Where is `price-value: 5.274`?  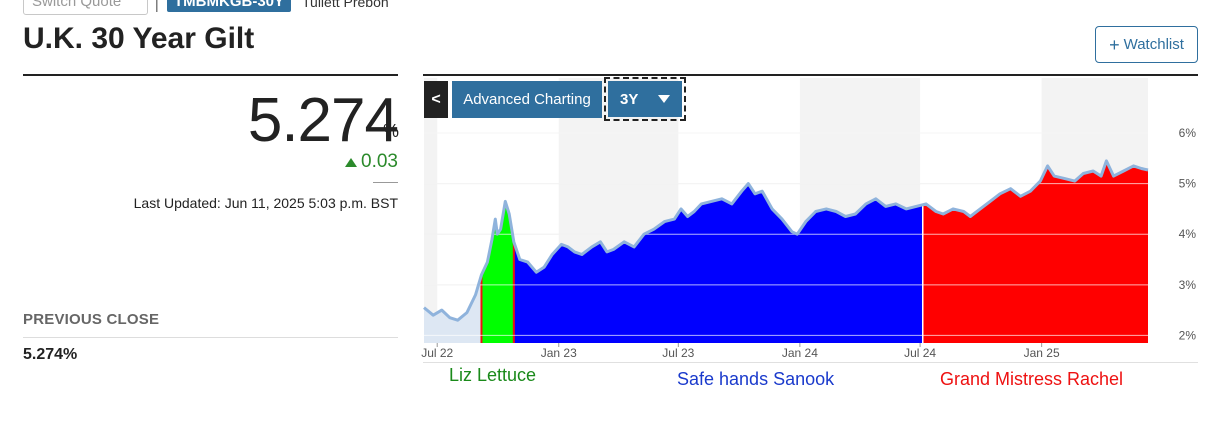 price-value: 5.274 is located at coordinates (323, 120).